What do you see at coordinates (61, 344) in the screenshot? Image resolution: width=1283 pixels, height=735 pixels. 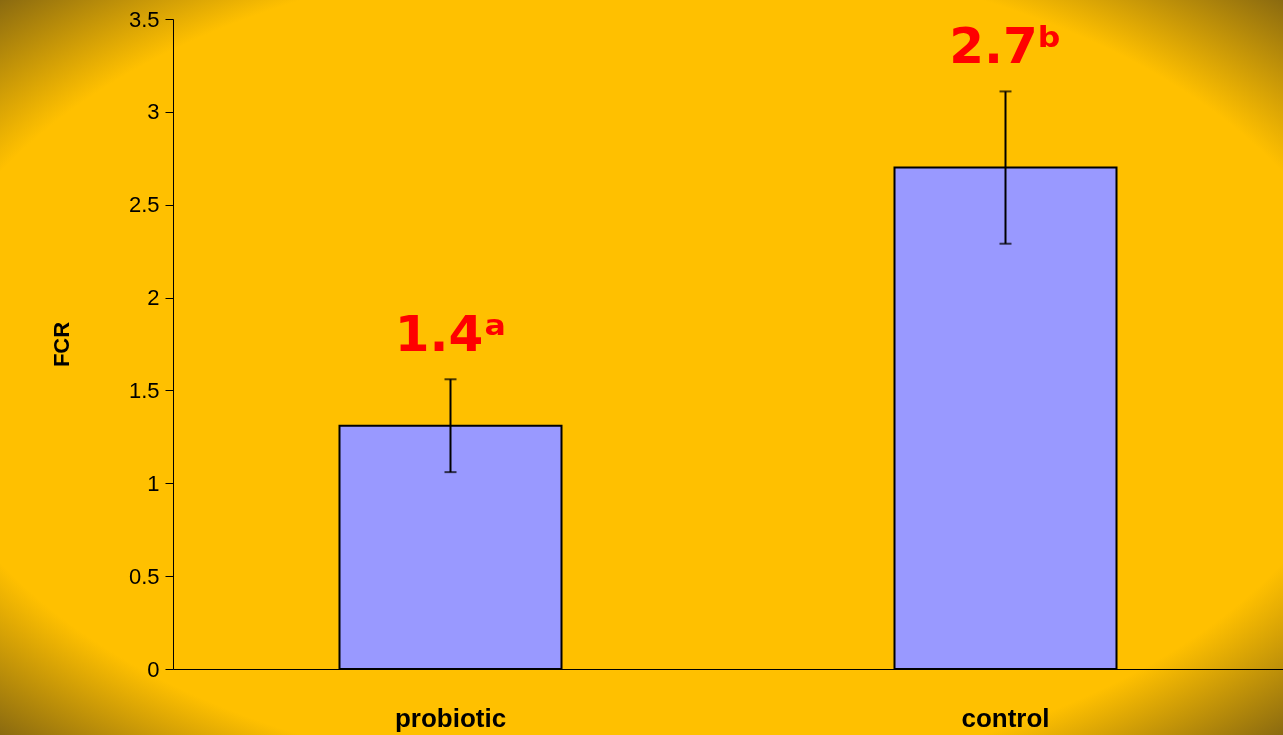 I see `y-axis-title: FCR` at bounding box center [61, 344].